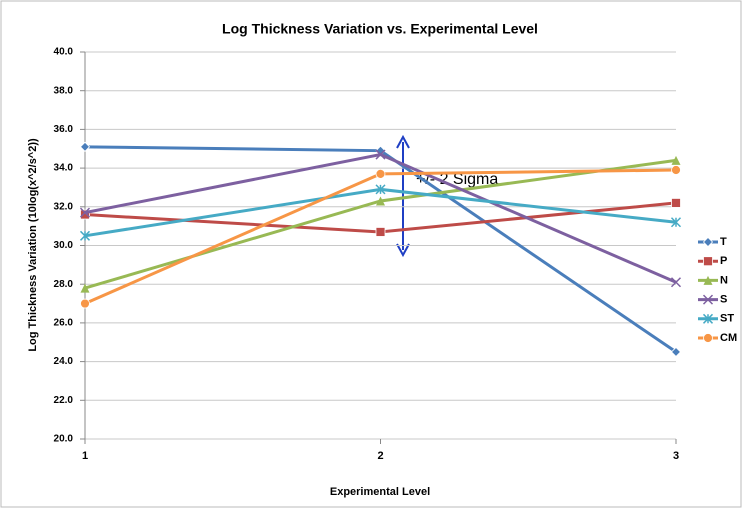 The width and height of the screenshot is (743, 510). What do you see at coordinates (85, 456) in the screenshot?
I see `x-tick-label: 1` at bounding box center [85, 456].